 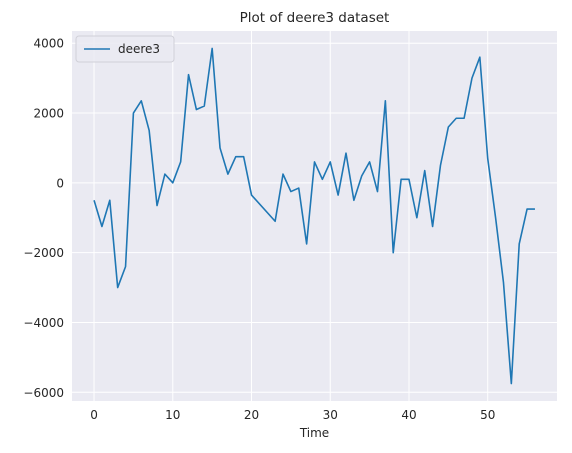 I want to click on x-tick-label: 30, so click(x=330, y=415).